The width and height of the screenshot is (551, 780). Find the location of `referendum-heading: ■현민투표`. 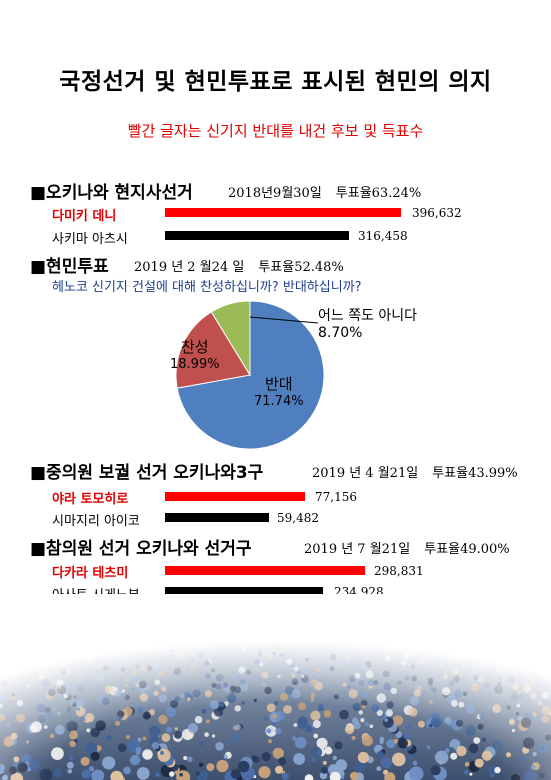

referendum-heading: ■현민투표 is located at coordinates (69, 267).